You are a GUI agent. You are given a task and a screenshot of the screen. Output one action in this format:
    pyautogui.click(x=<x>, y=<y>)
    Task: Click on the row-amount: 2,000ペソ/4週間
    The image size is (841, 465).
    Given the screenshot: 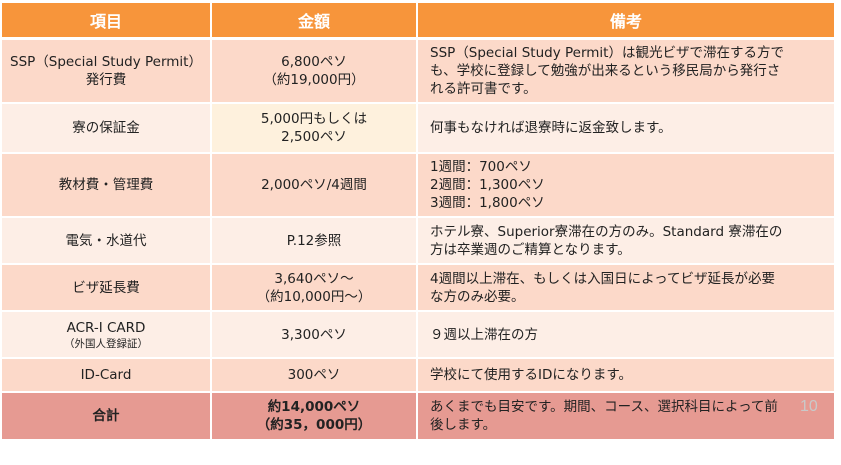 What is the action you would take?
    pyautogui.click(x=315, y=186)
    